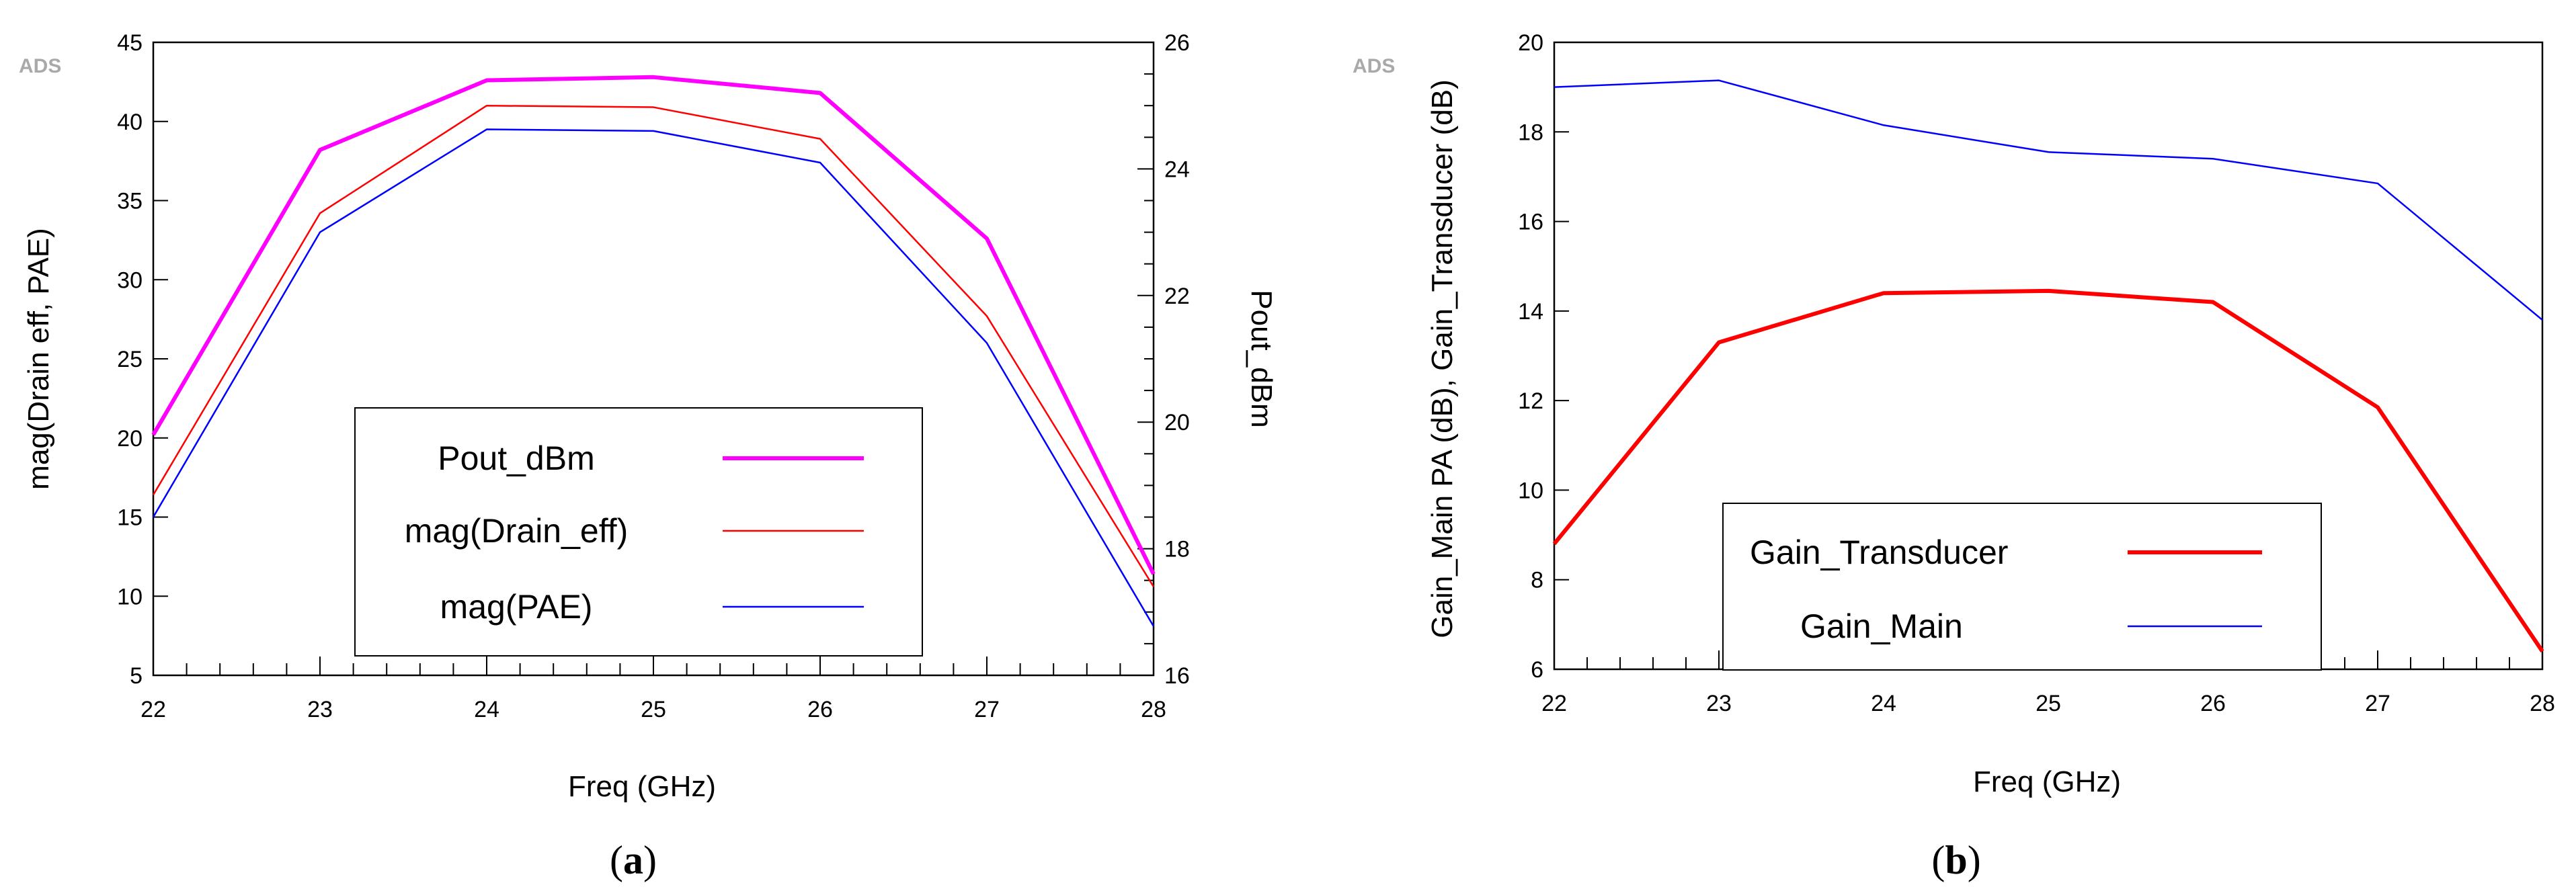 The image size is (2576, 889). I want to click on y-axis-label: mag(Drain eff, PAE), so click(38, 359).